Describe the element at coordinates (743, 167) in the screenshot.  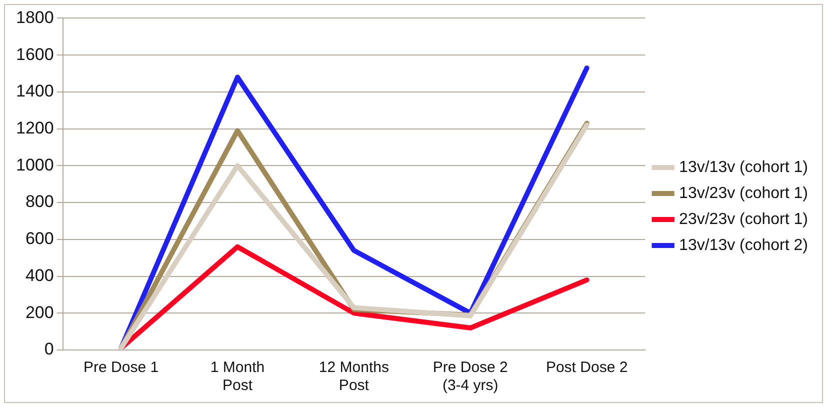
I see `legend-label: 13v/13v (cohort 1)` at that location.